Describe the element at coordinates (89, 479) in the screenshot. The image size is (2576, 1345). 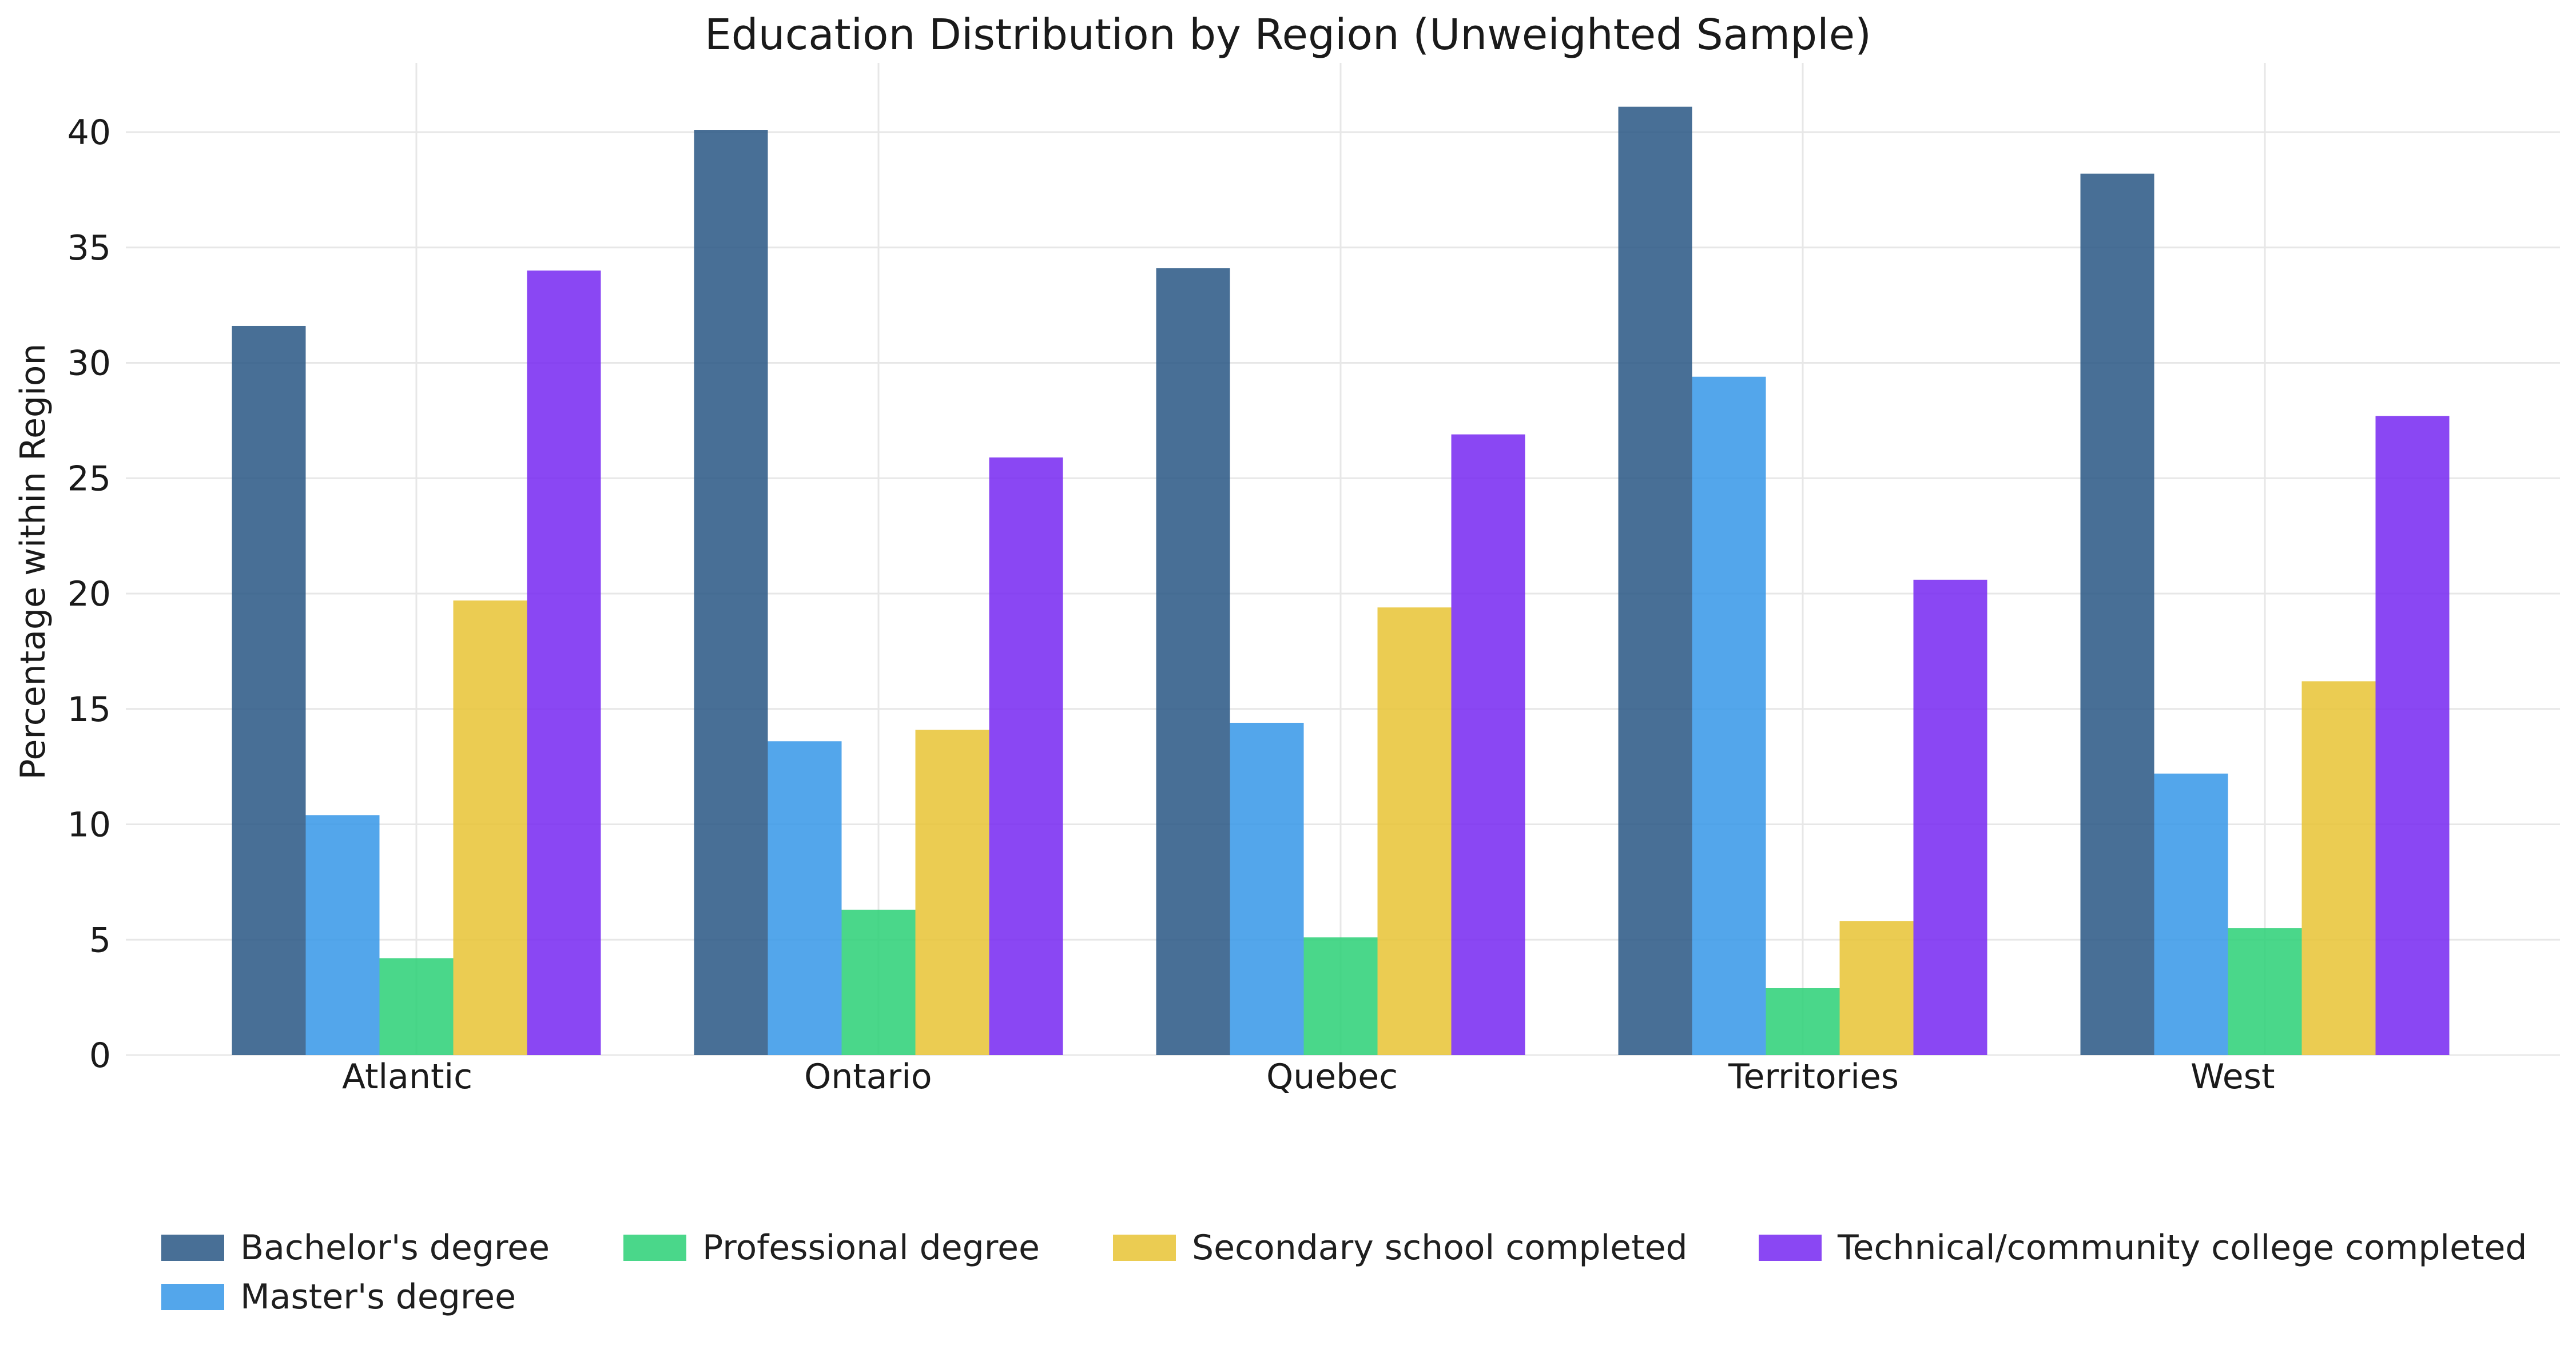
I see `y-tick-label: 25` at that location.